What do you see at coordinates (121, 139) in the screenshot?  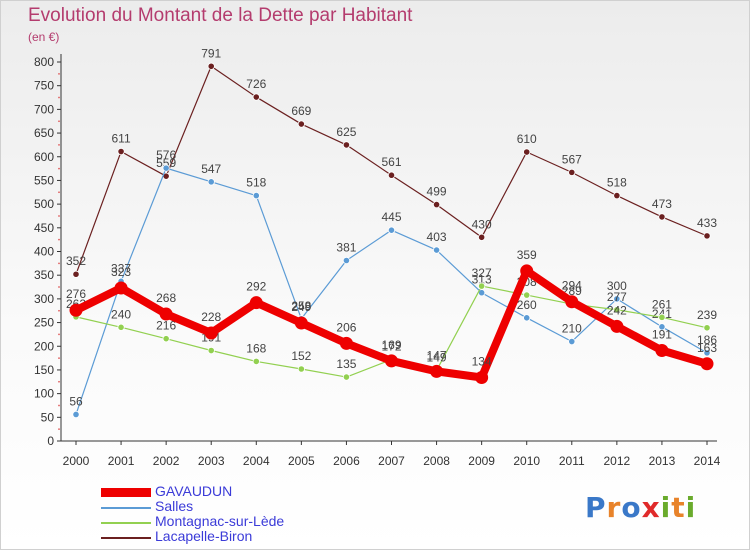 I see `data-label: 611` at bounding box center [121, 139].